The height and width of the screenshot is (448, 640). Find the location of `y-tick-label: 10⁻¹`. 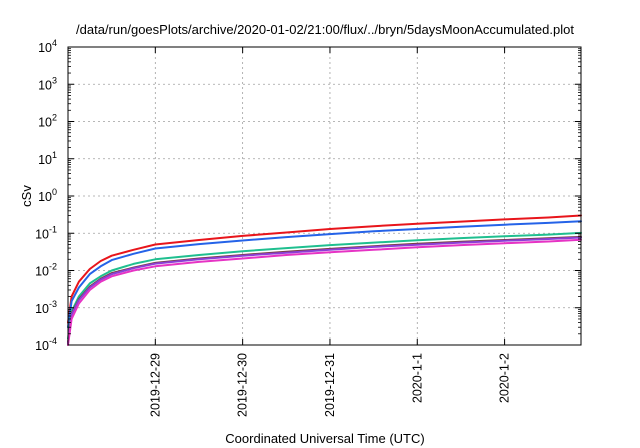

y-tick-label: 10⁻¹ is located at coordinates (46, 232).